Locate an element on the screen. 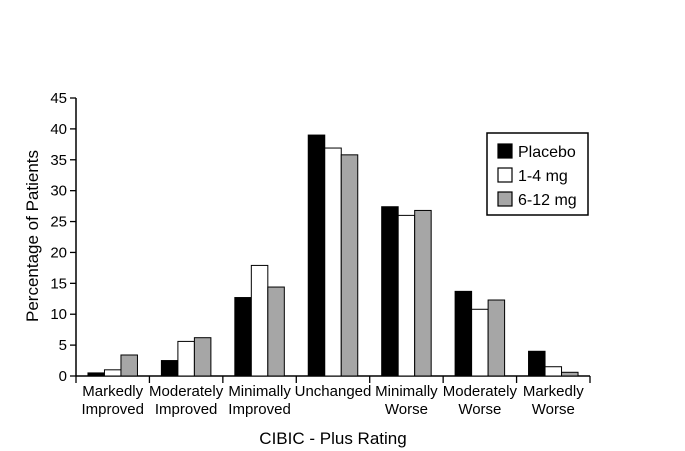 This screenshot has height=451, width=685. category-label-line: Unchanged is located at coordinates (333, 391).